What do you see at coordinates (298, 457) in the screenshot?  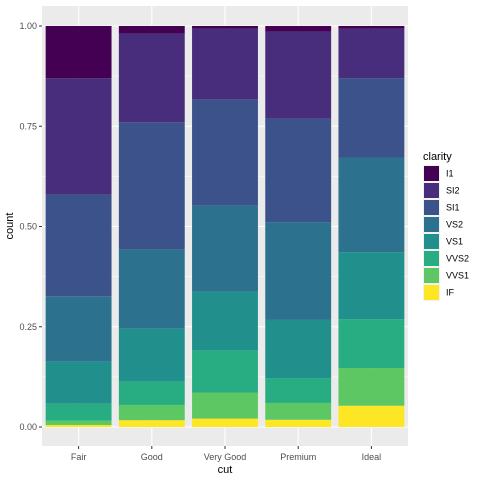 I see `x-tick-label: Premium` at bounding box center [298, 457].